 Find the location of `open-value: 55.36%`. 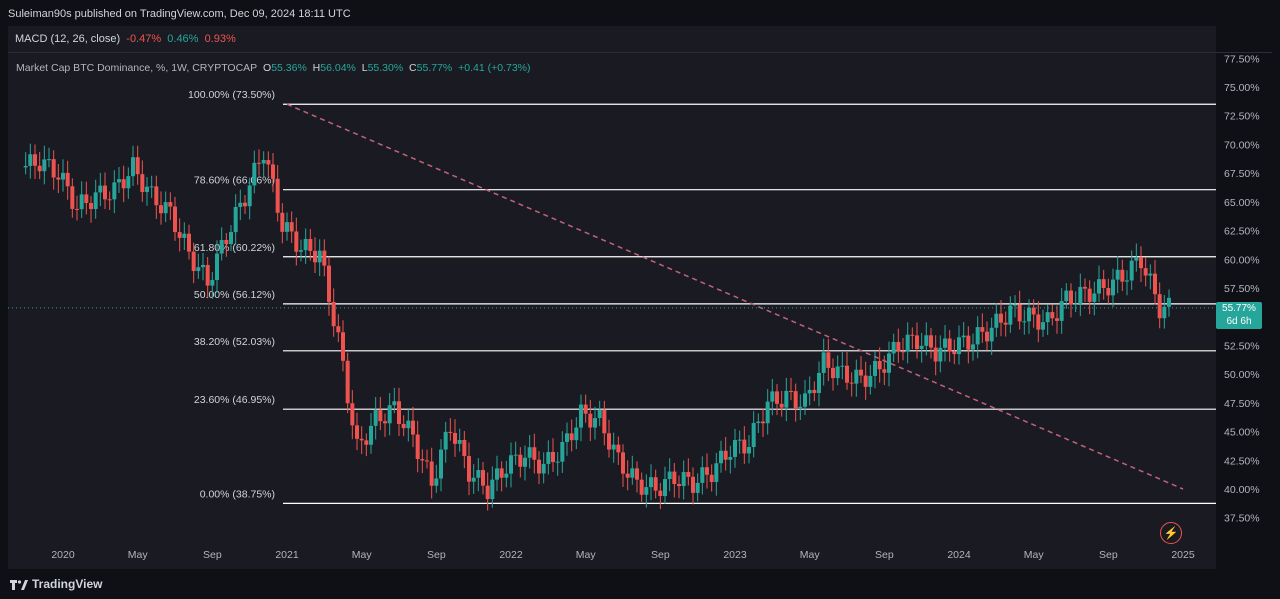

open-value: 55.36% is located at coordinates (289, 68).